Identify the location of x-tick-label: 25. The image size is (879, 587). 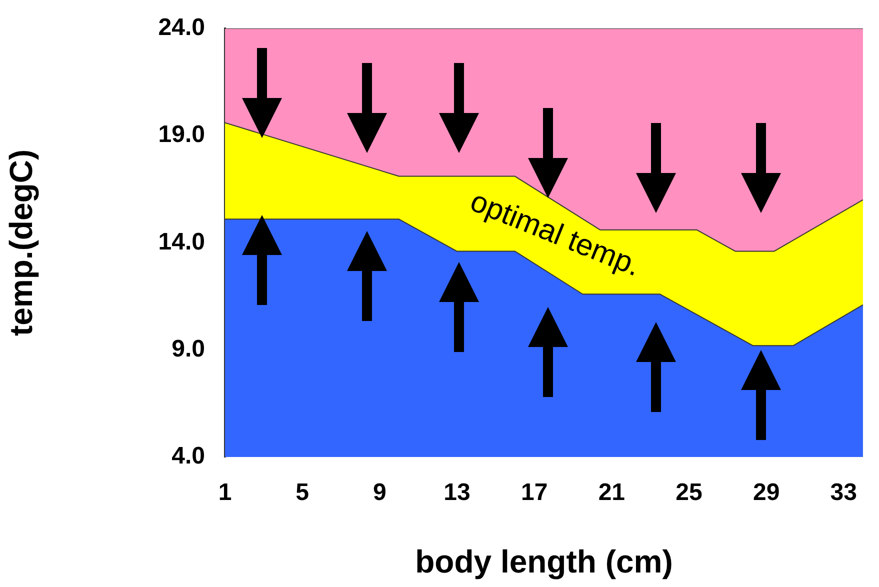
(689, 492).